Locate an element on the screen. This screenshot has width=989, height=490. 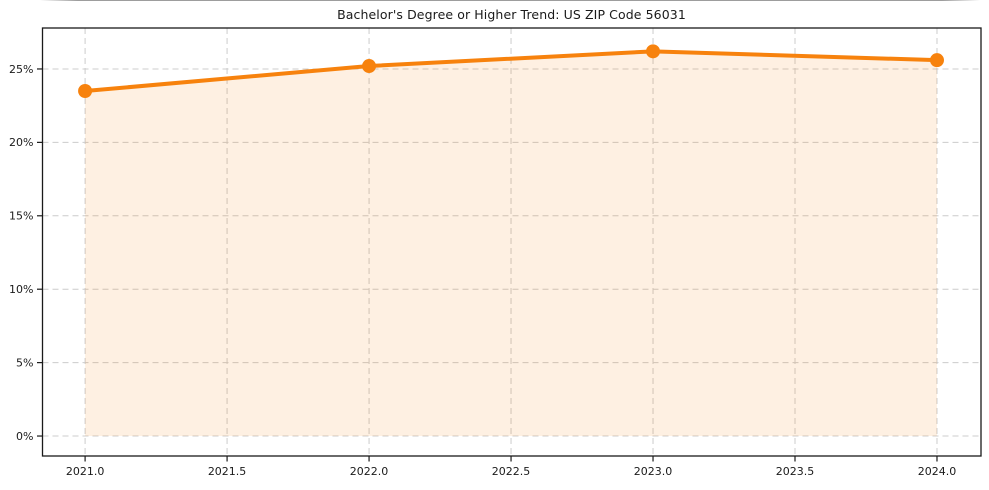
x-axis-tick-label: 2022.0 is located at coordinates (369, 471).